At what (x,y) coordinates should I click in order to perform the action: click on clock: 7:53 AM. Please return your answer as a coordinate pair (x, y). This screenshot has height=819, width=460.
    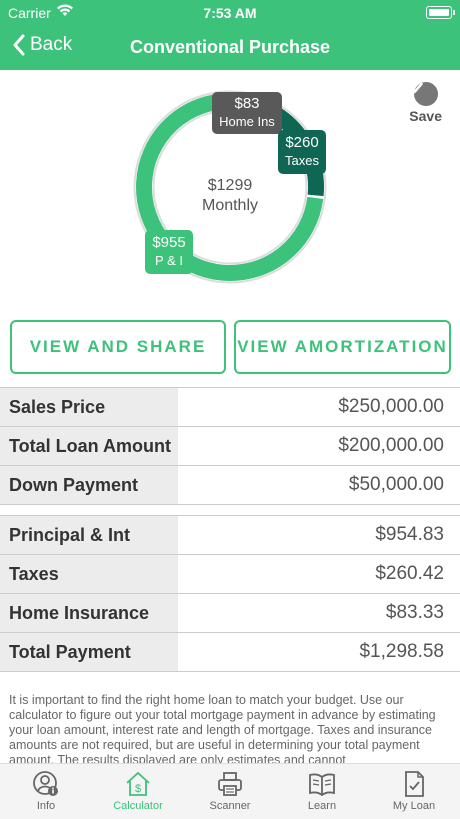
    Looking at the image, I should click on (230, 13).